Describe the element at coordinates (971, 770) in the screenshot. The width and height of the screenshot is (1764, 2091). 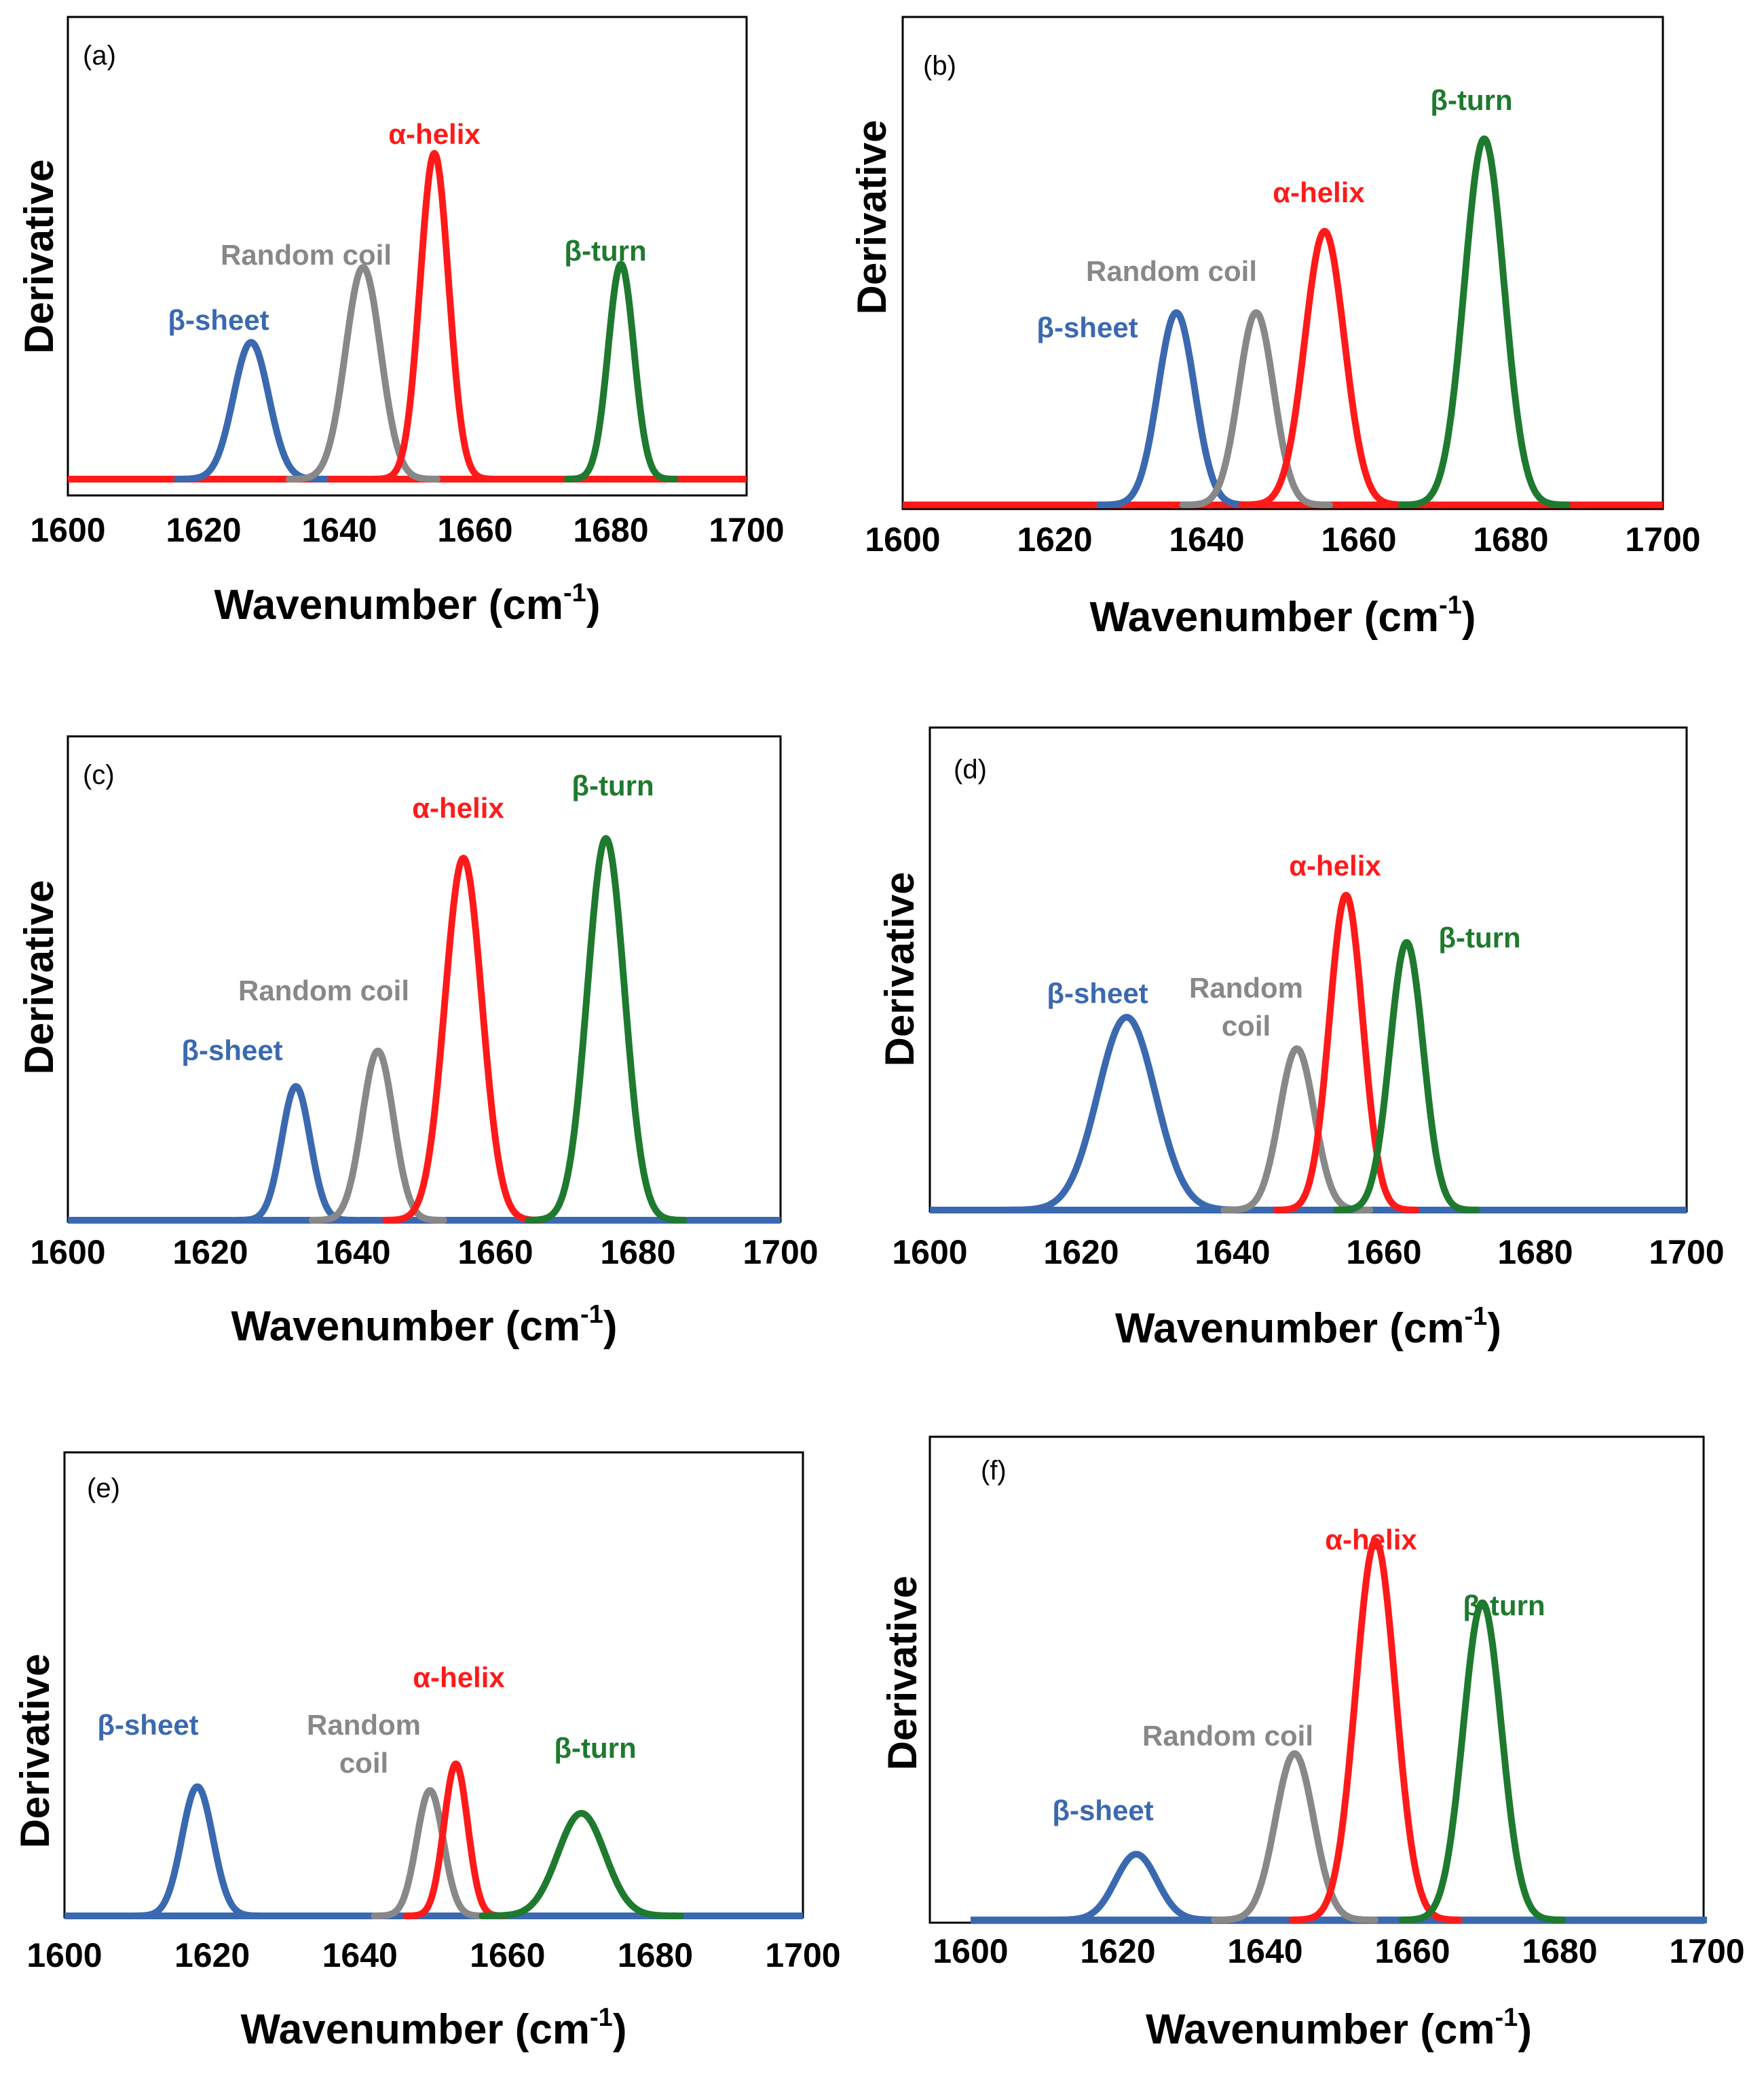
I see `panel-label: (d)` at that location.